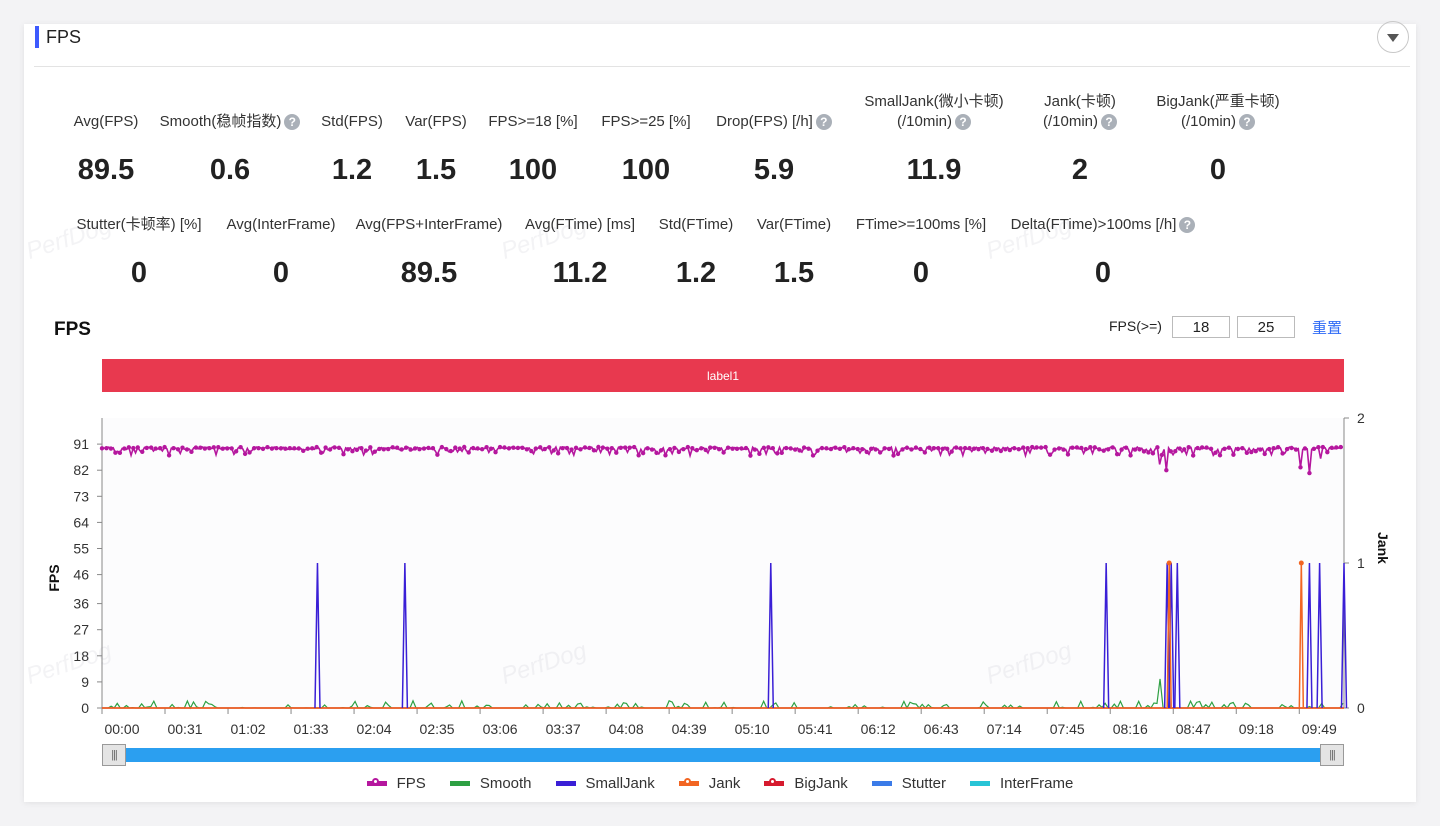 The height and width of the screenshot is (826, 1440). Describe the element at coordinates (645, 122) in the screenshot. I see `metric-label: FPS>=25 [%]` at that location.